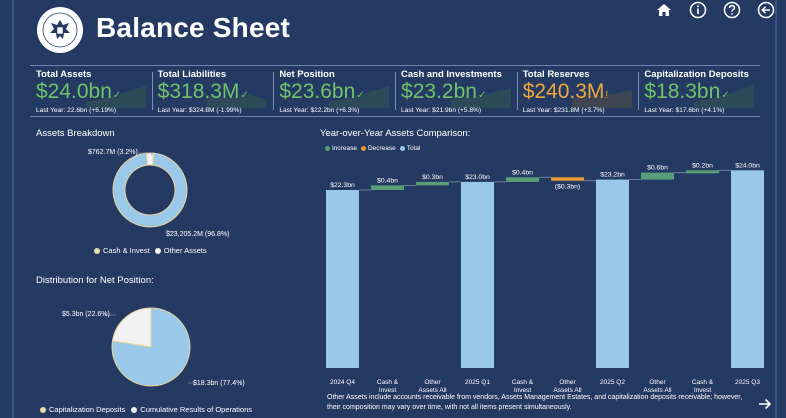 The width and height of the screenshot is (786, 418). What do you see at coordinates (196, 409) in the screenshot?
I see `legend-label: Cumulative Results of Operations` at bounding box center [196, 409].